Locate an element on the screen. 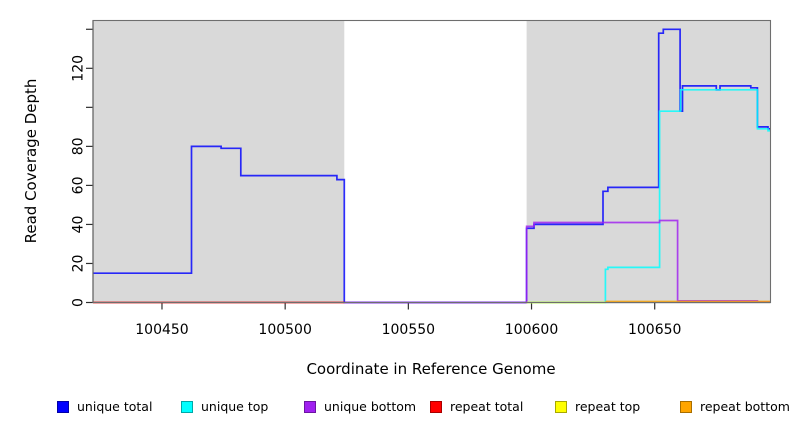 The width and height of the screenshot is (792, 432). legend-item-repeat-total: repeat total is located at coordinates (476, 407).